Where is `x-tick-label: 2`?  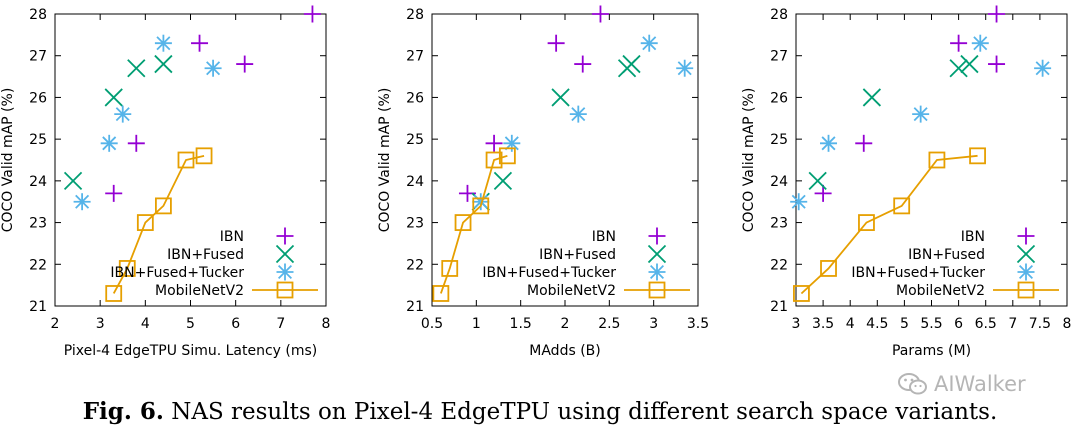
x-tick-label: 2 is located at coordinates (565, 324).